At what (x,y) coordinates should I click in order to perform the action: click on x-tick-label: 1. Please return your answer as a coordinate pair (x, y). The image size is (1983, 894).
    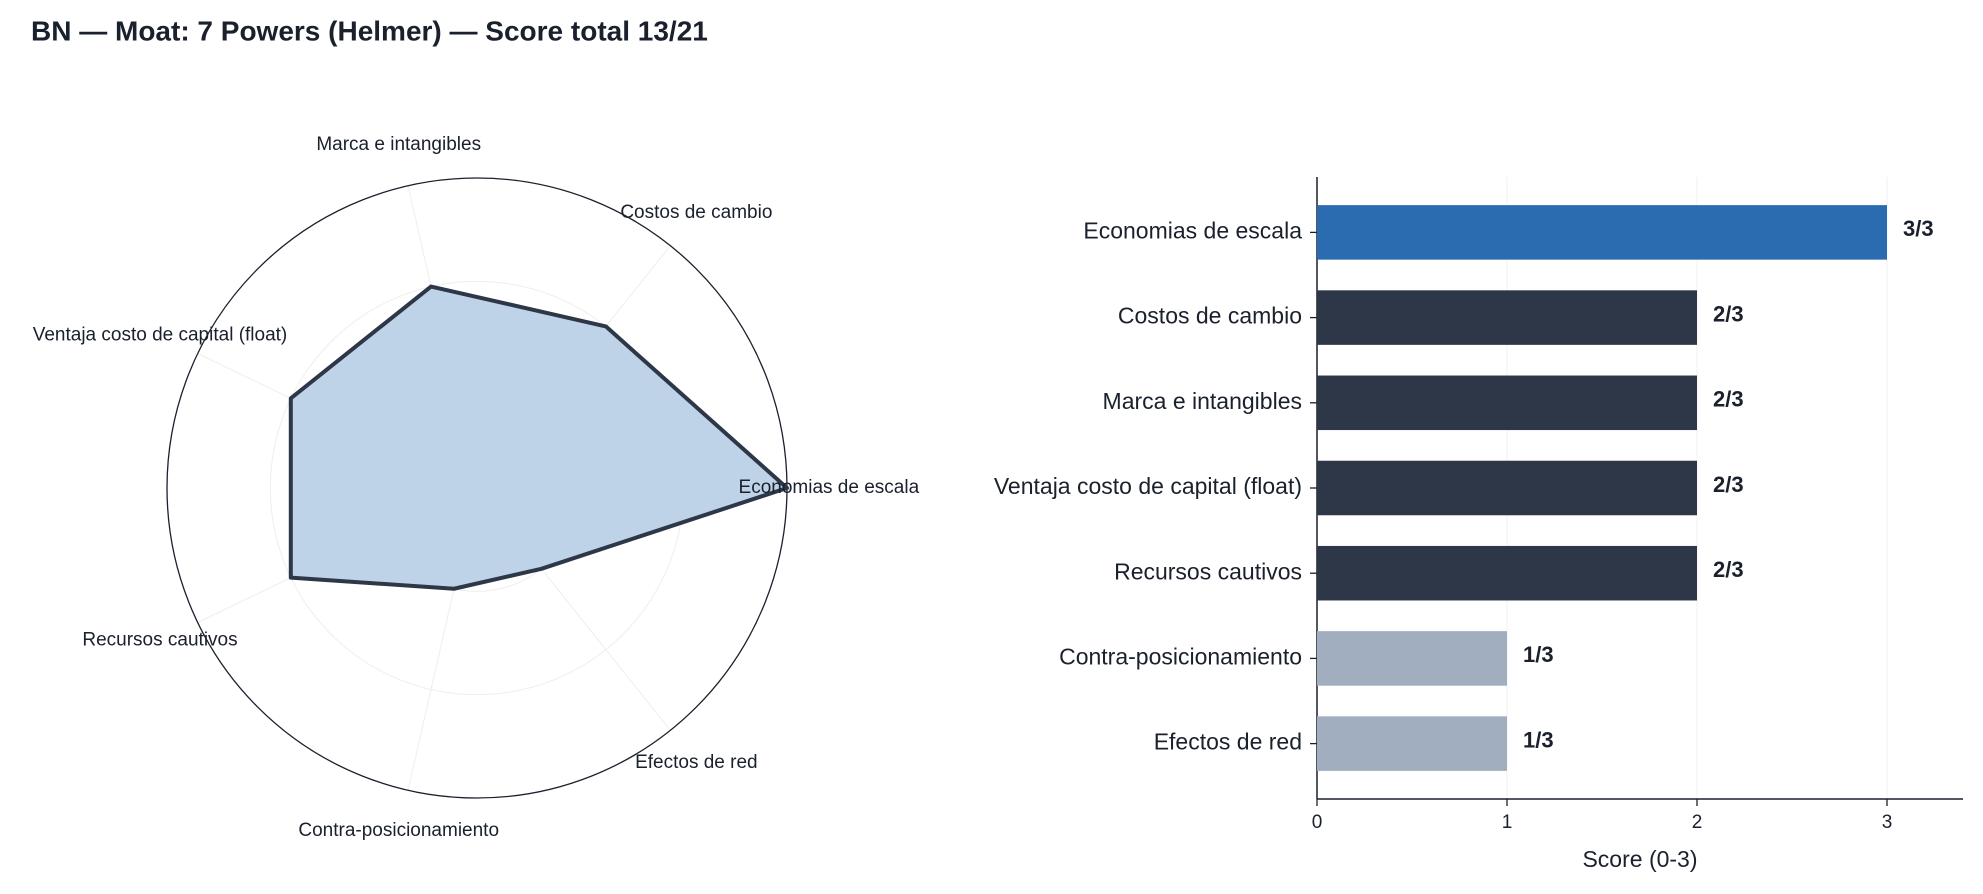
    Looking at the image, I should click on (1507, 822).